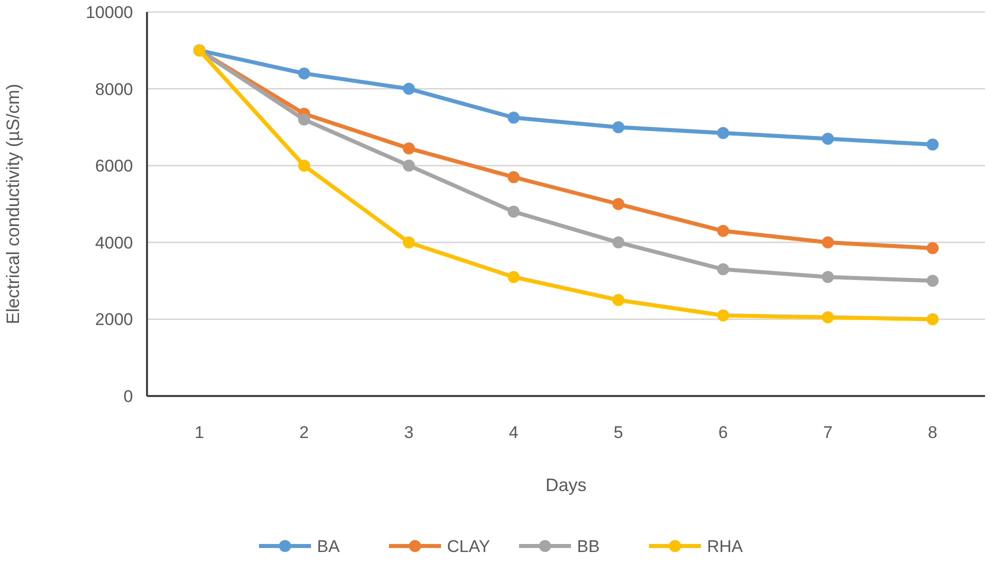 The width and height of the screenshot is (998, 586). What do you see at coordinates (513, 432) in the screenshot?
I see `x-tick-label: 4` at bounding box center [513, 432].